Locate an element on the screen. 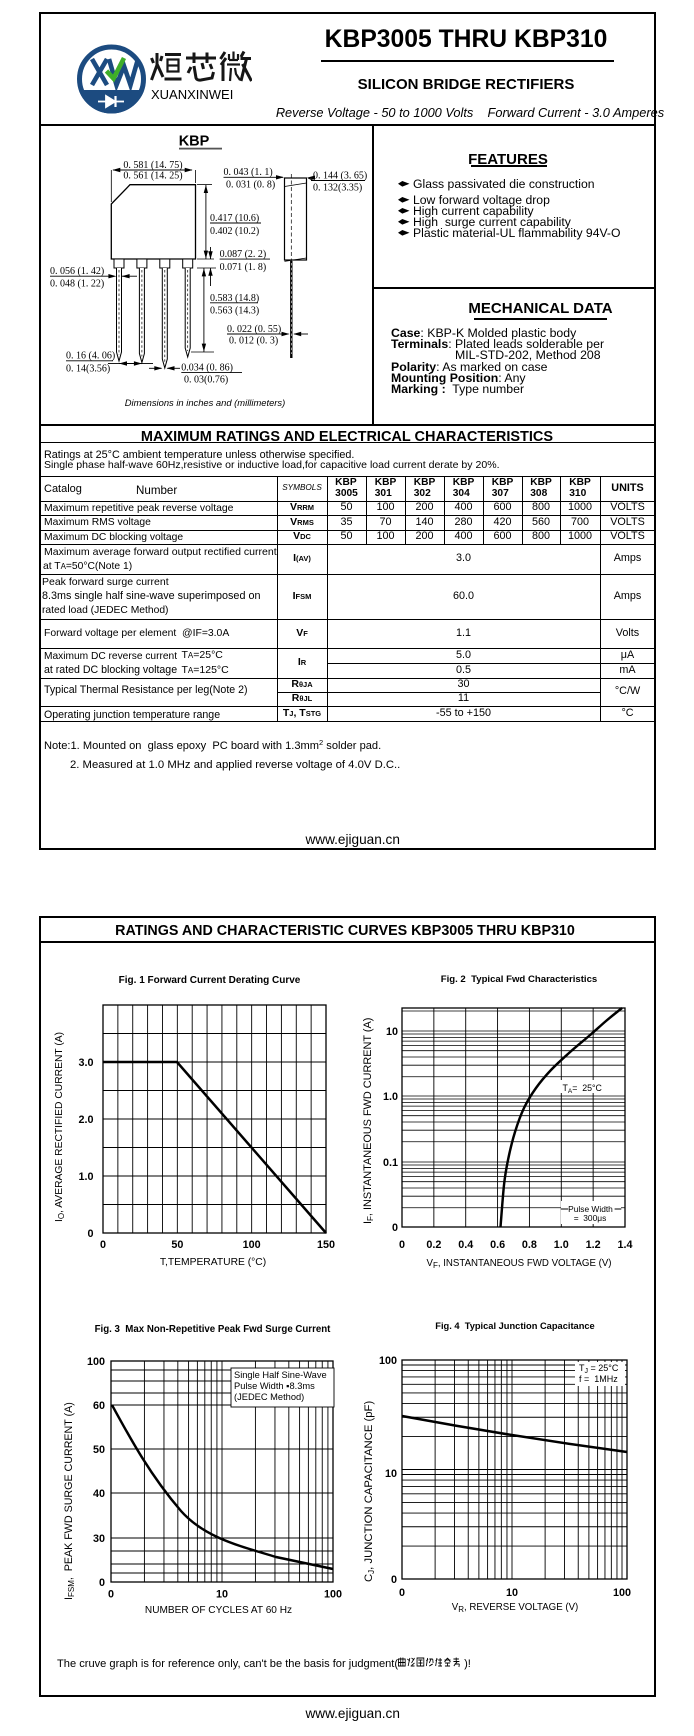  svg-text:Fig. 2 Typical Fwd Characteri: Fig. 2 Typical Fwd Characteristics is located at coordinates (519, 979).